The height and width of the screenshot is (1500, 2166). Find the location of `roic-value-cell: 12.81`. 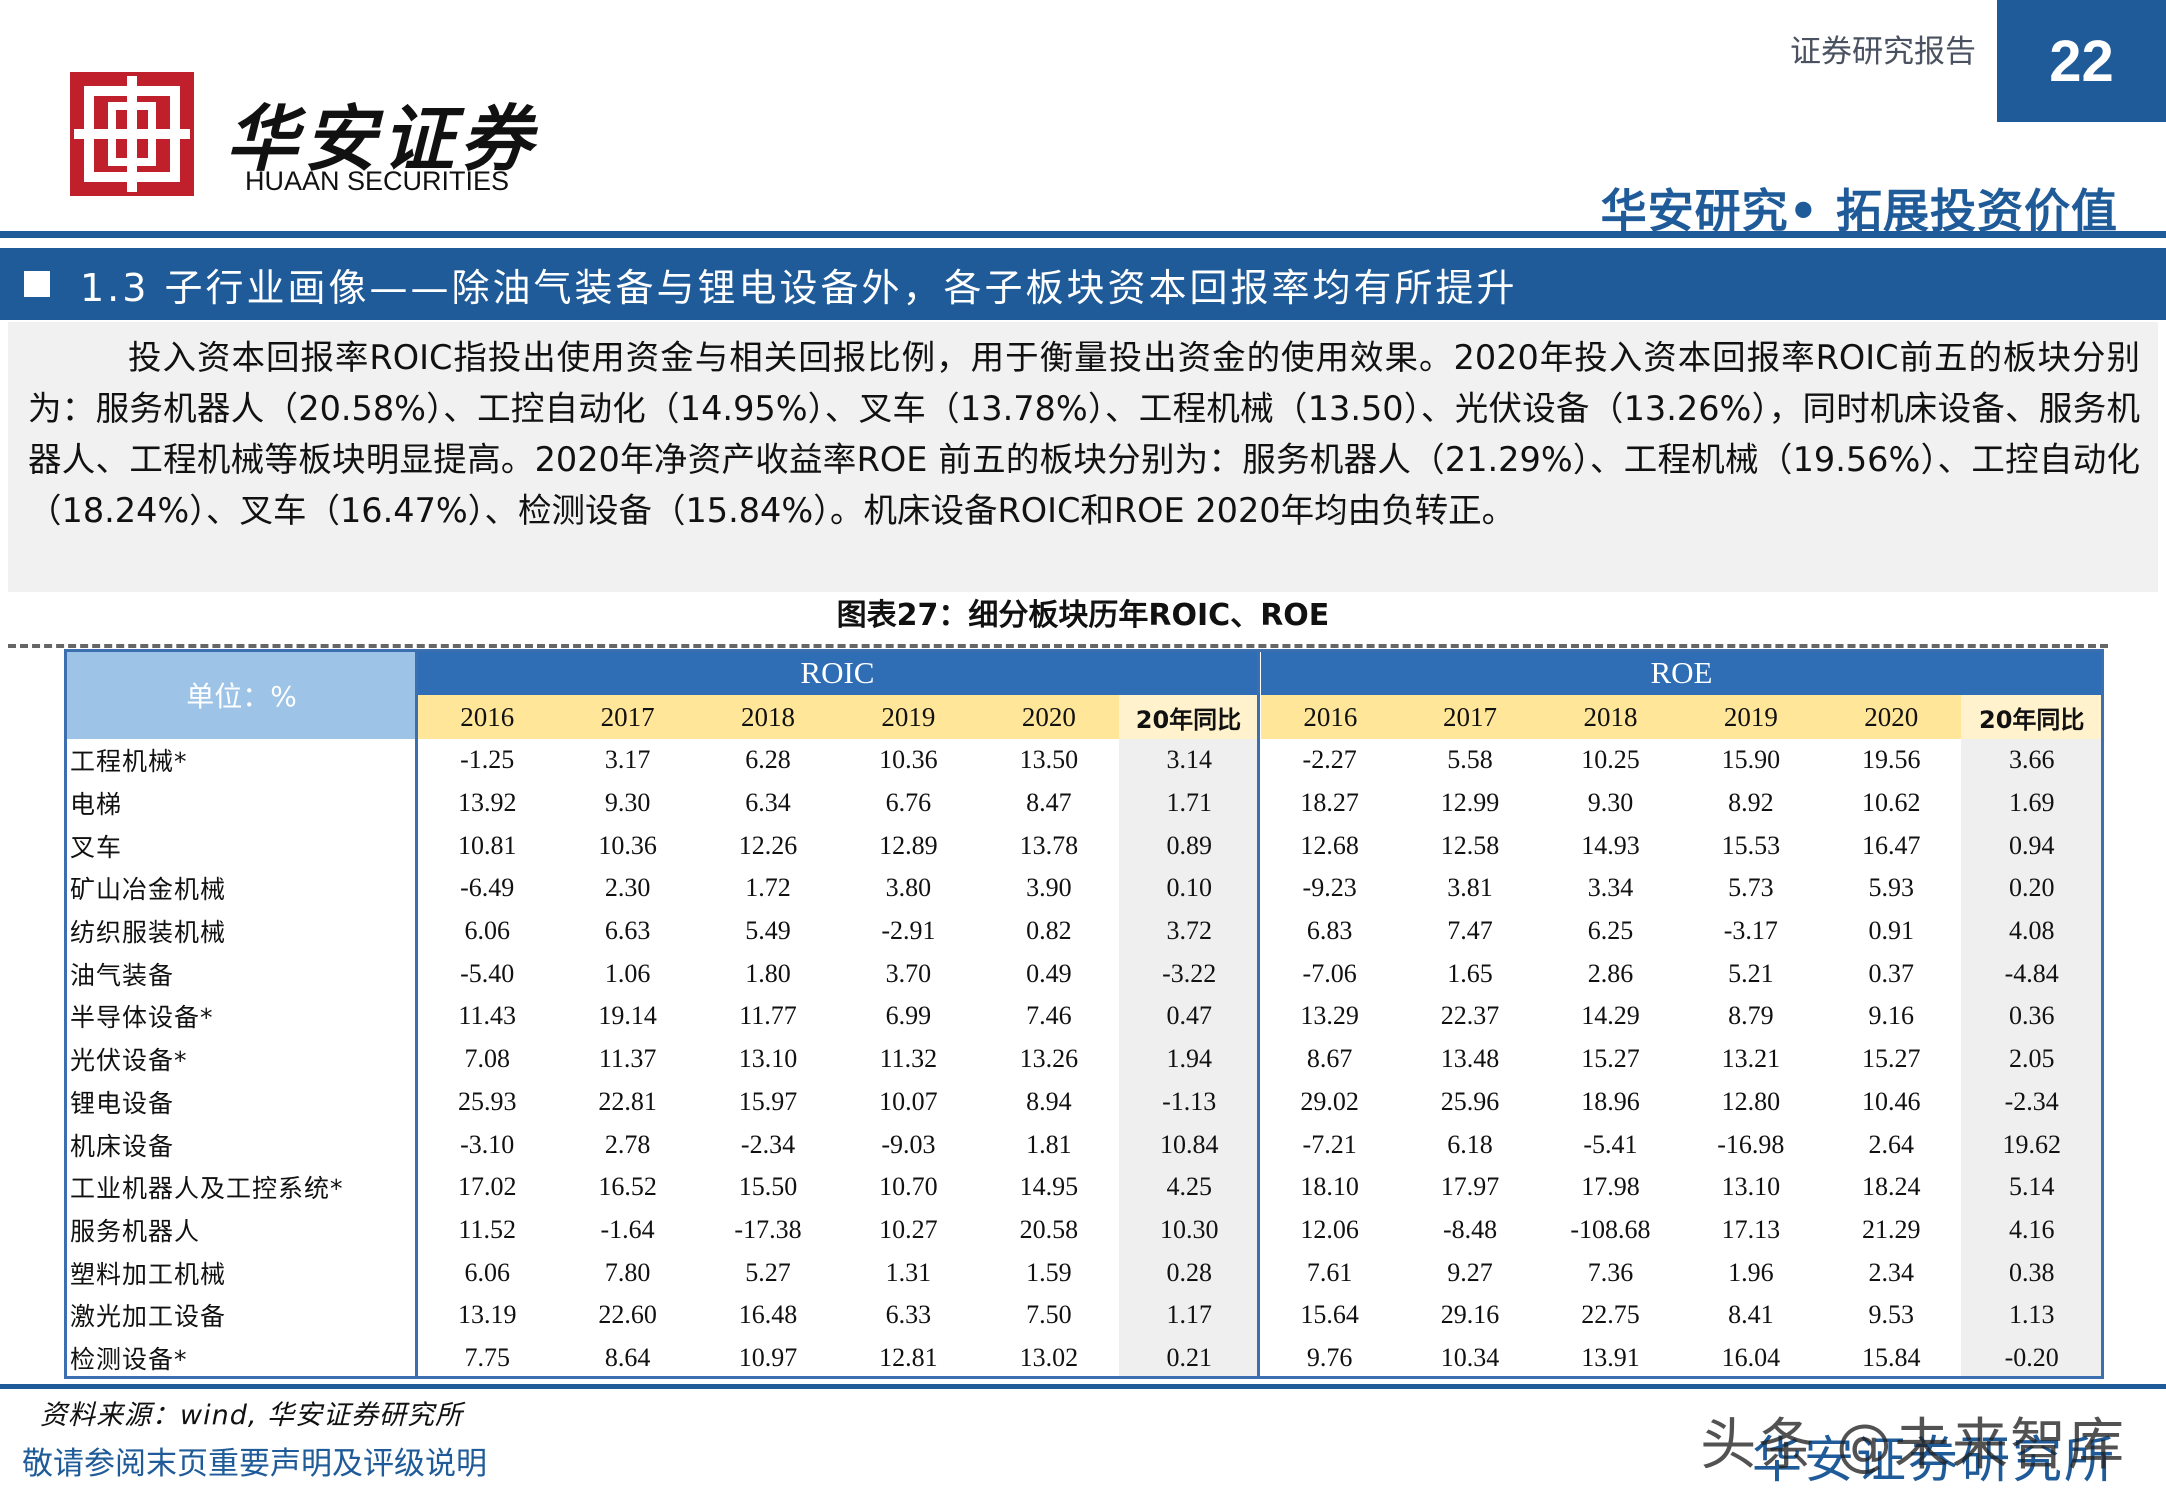

roic-value-cell: 12.81 is located at coordinates (908, 1357).